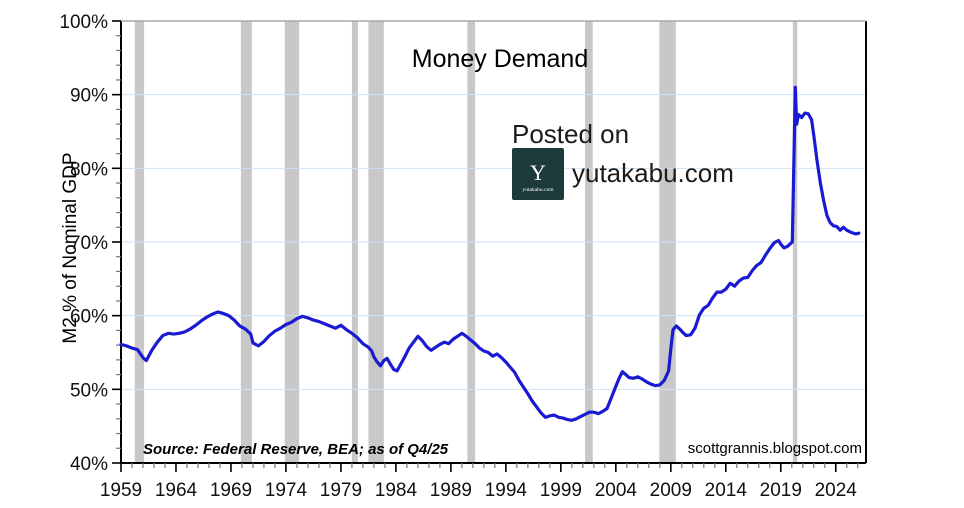 Image resolution: width=964 pixels, height=508 pixels. Describe the element at coordinates (89, 464) in the screenshot. I see `y-tick-label: 40%` at that location.